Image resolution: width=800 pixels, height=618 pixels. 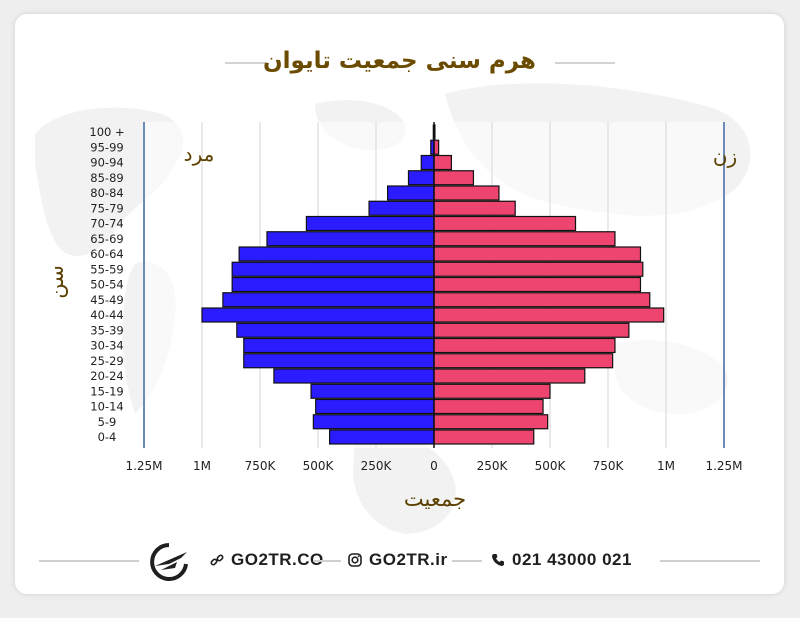 I want to click on title-divider-right, so click(x=585, y=63).